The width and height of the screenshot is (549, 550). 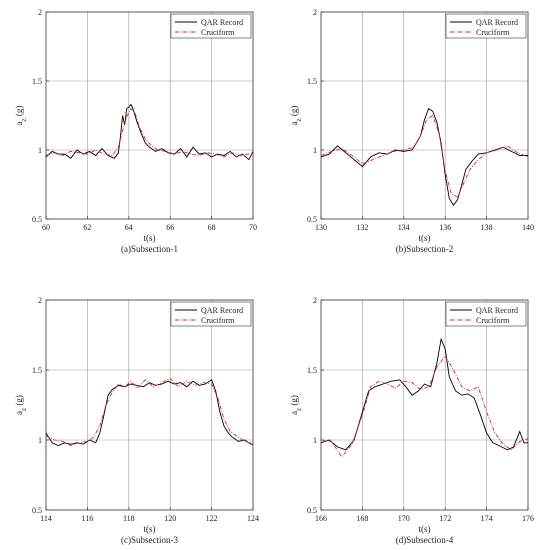 What do you see at coordinates (149, 540) in the screenshot?
I see `subplot-caption: (c)Subsection-3` at bounding box center [149, 540].